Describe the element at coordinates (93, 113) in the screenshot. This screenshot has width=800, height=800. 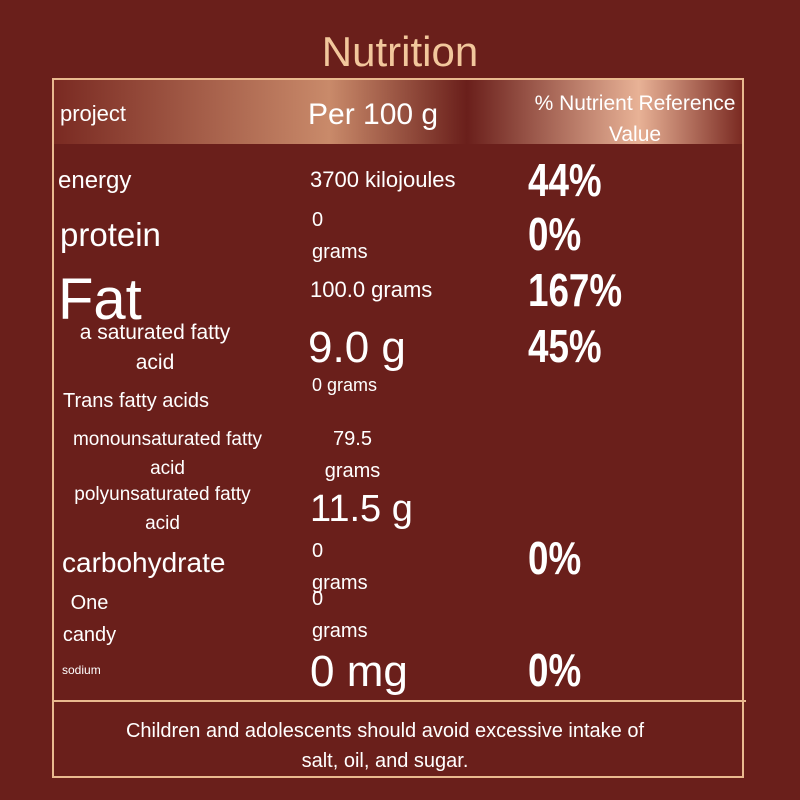
I see `column-header: project` at that location.